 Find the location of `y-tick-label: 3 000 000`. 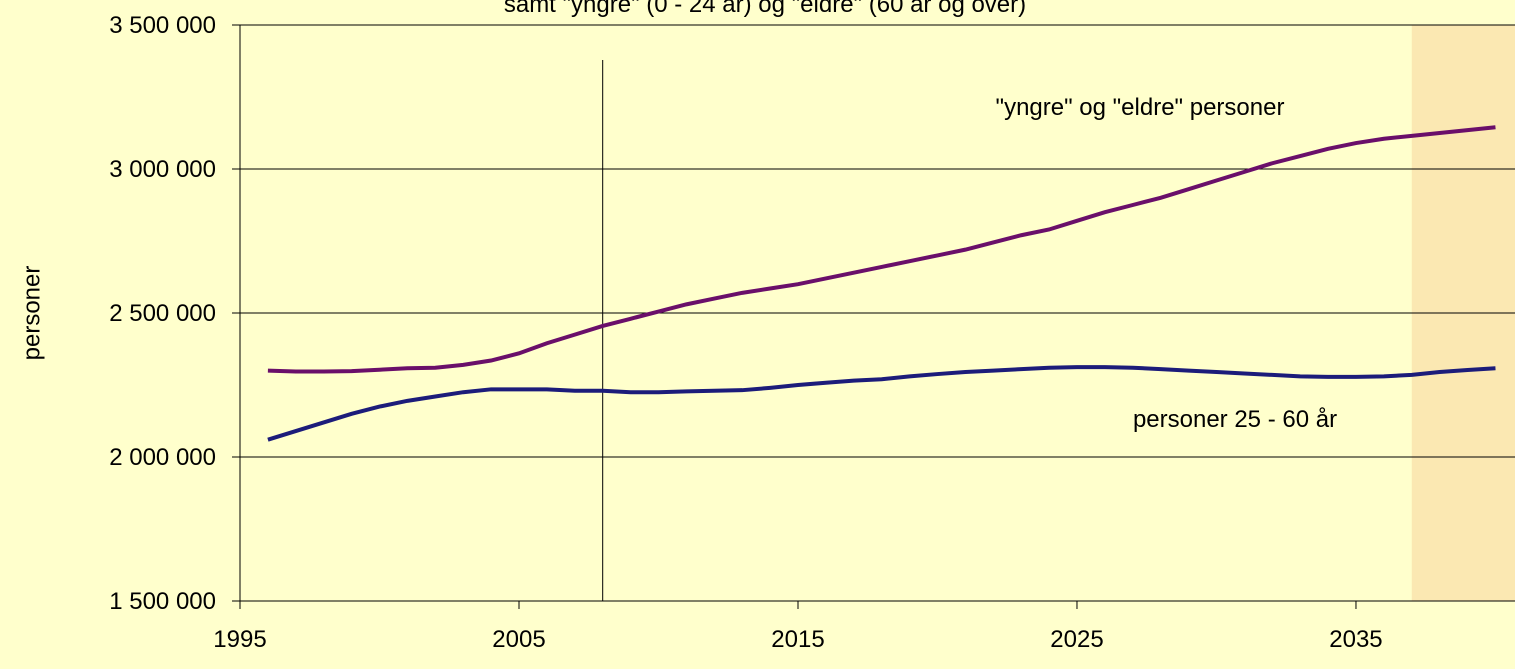

y-tick-label: 3 000 000 is located at coordinates (162, 169).